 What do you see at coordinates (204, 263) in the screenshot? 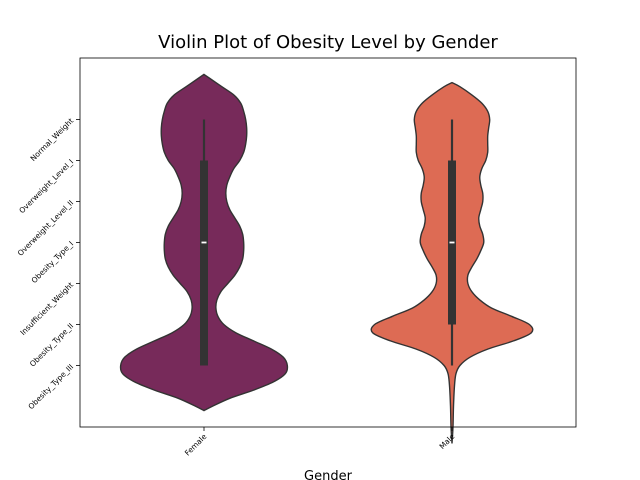
I see `iqr-box` at bounding box center [204, 263].